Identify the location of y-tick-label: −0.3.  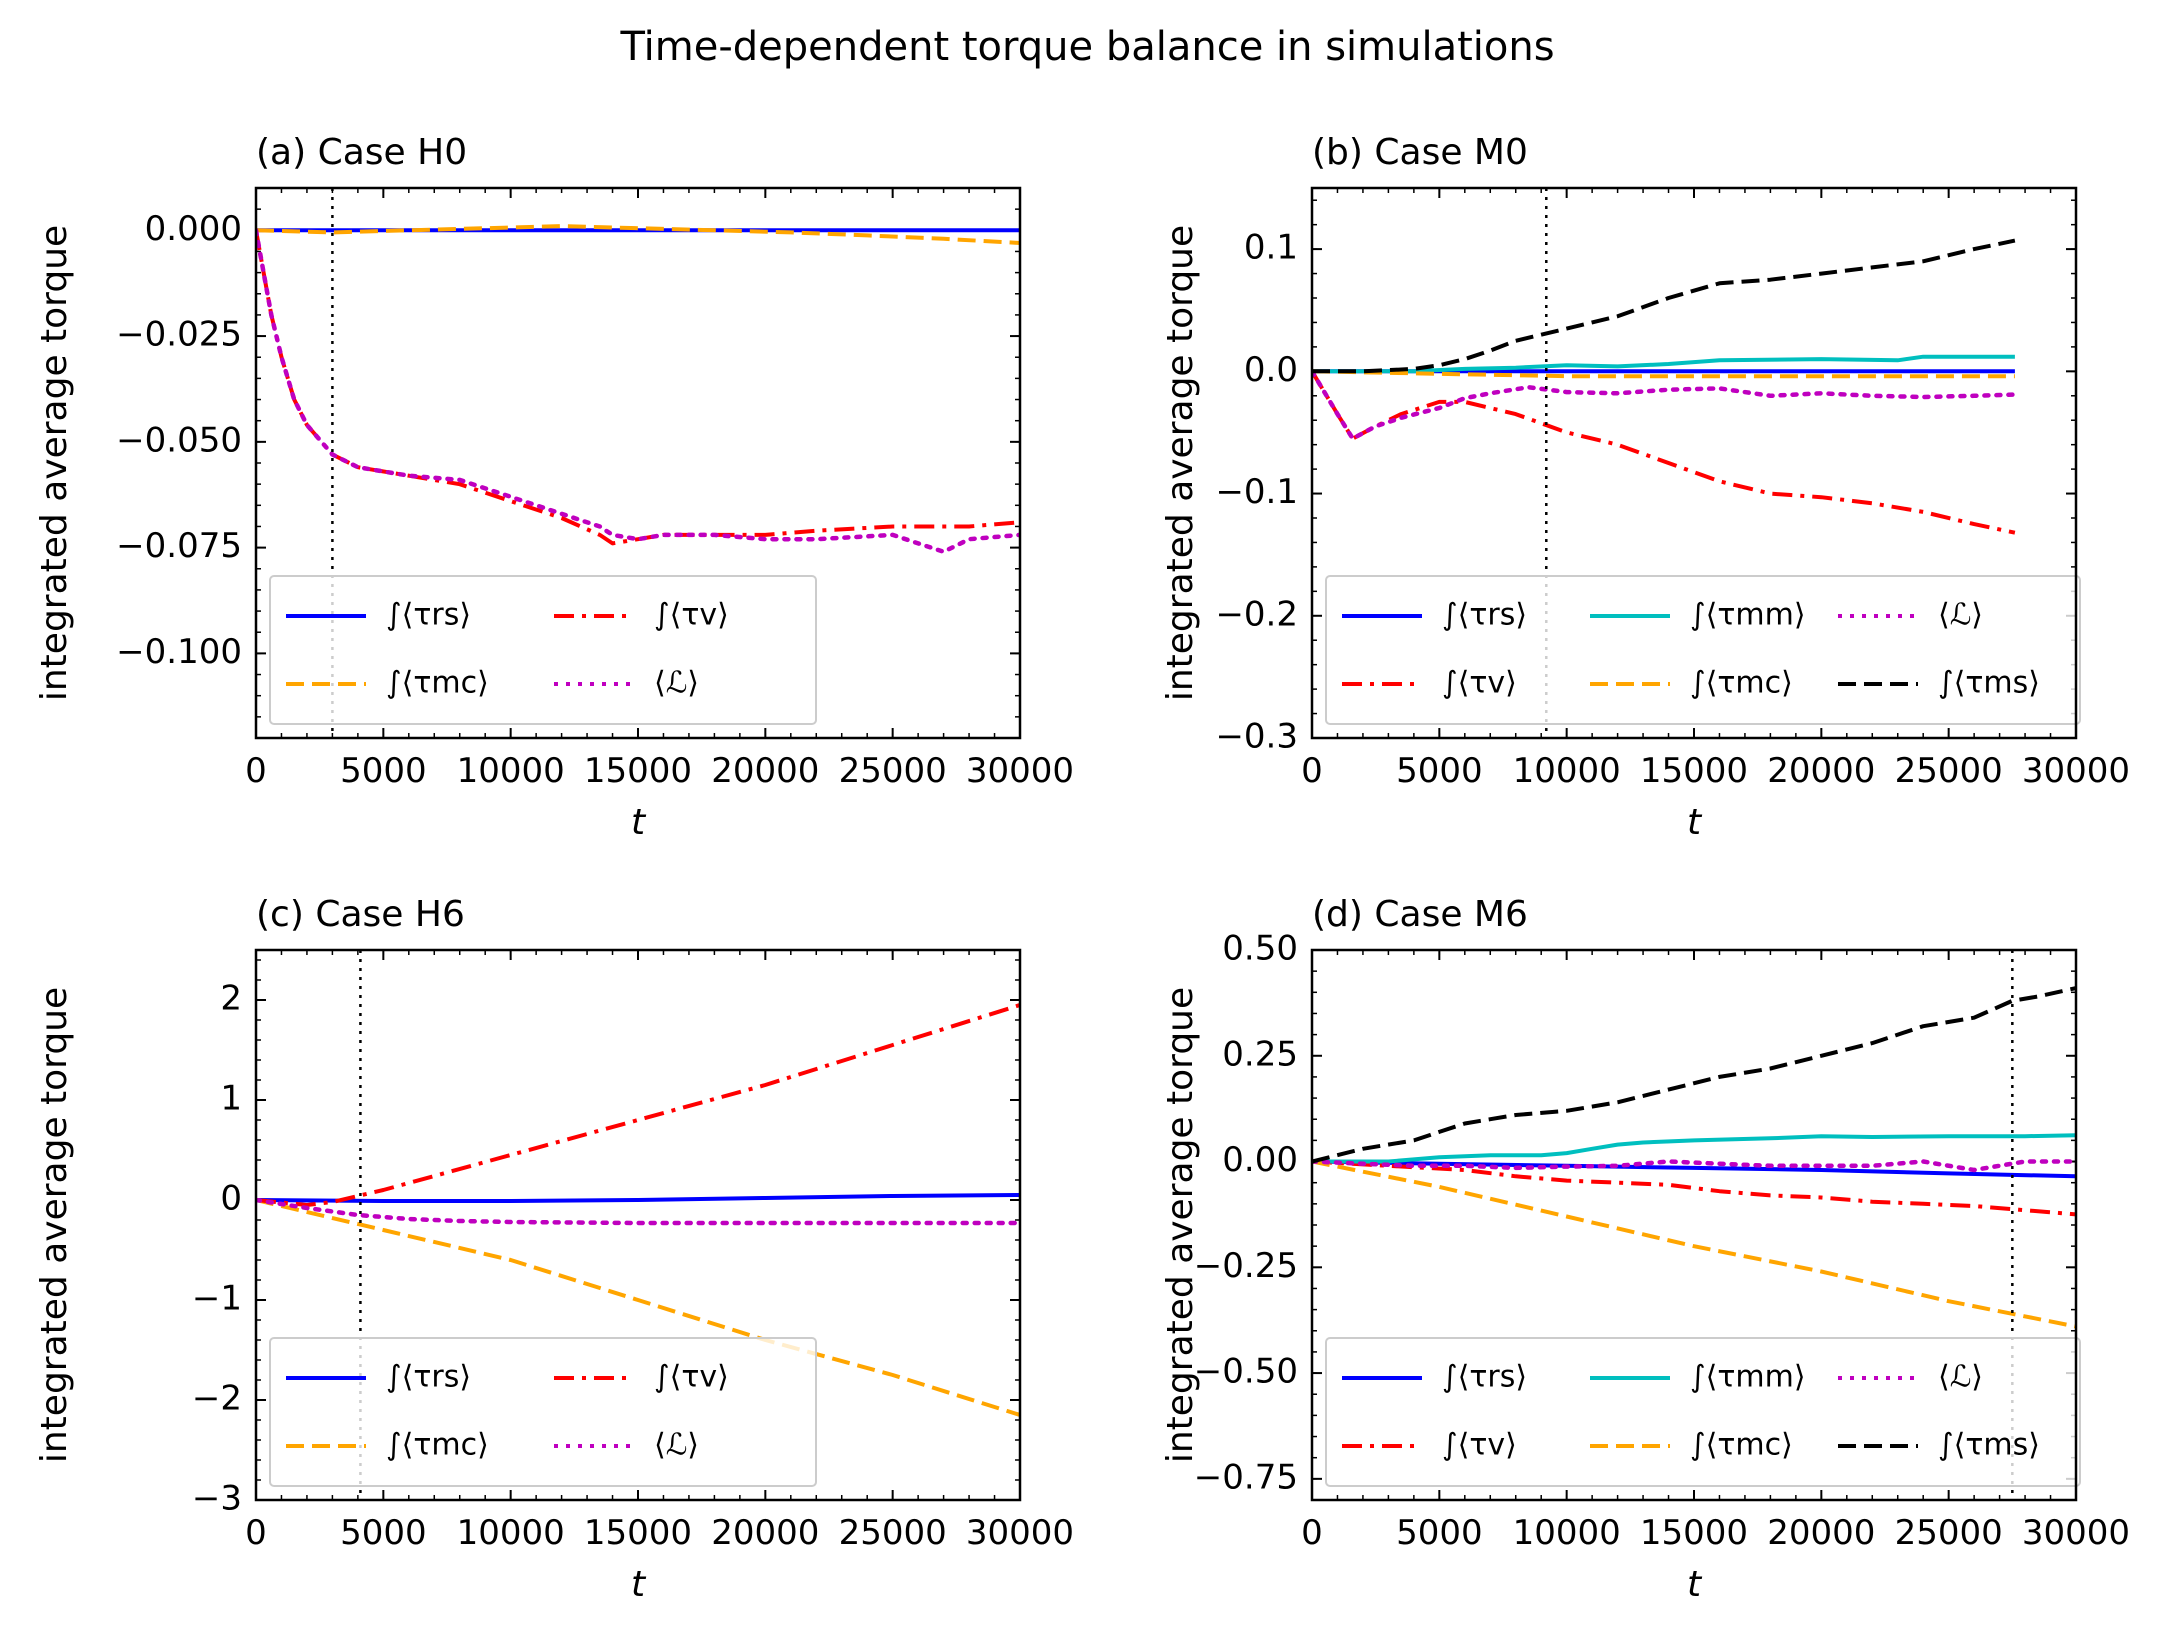
(1256, 737).